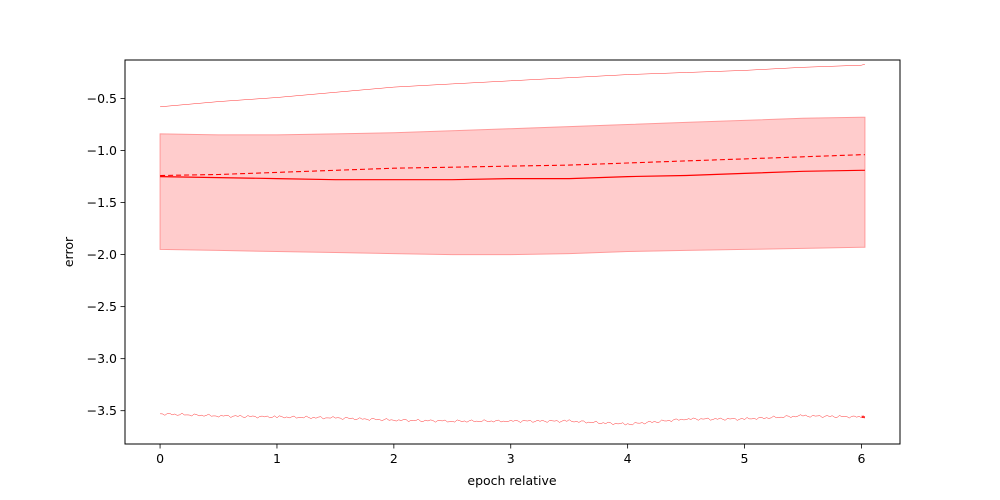 The image size is (1000, 500). I want to click on y-axis-label: error, so click(68, 251).